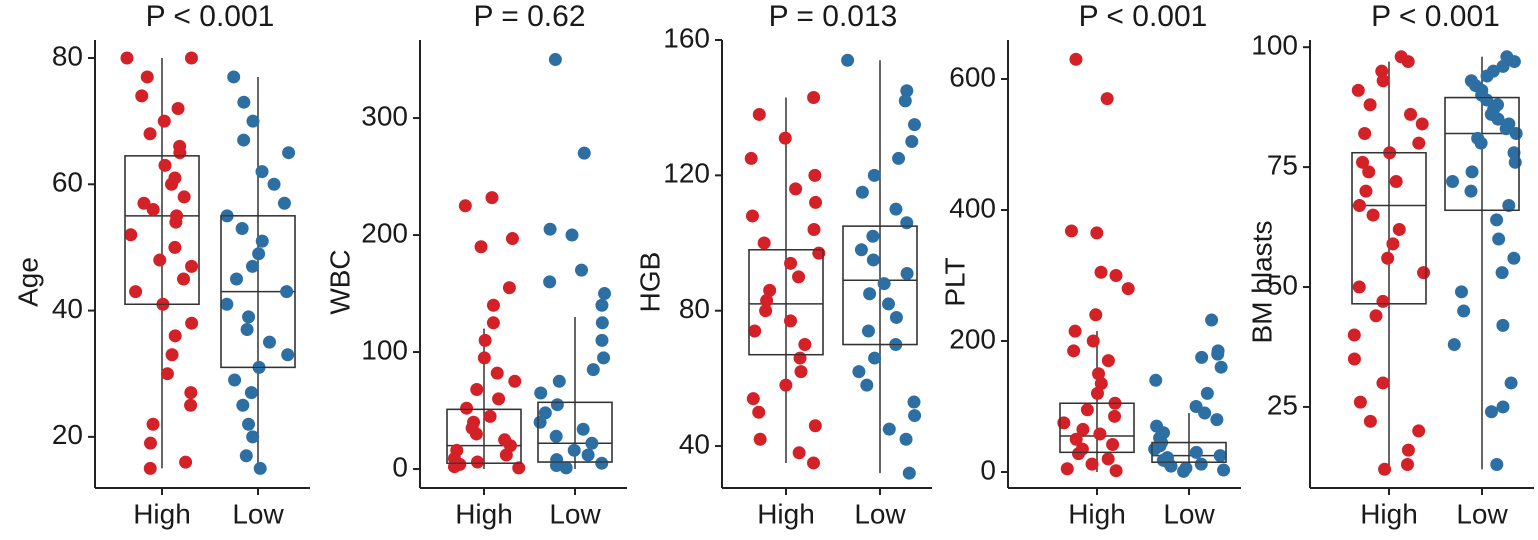  What do you see at coordinates (67, 308) in the screenshot?
I see `y-tick-label: 40` at bounding box center [67, 308].